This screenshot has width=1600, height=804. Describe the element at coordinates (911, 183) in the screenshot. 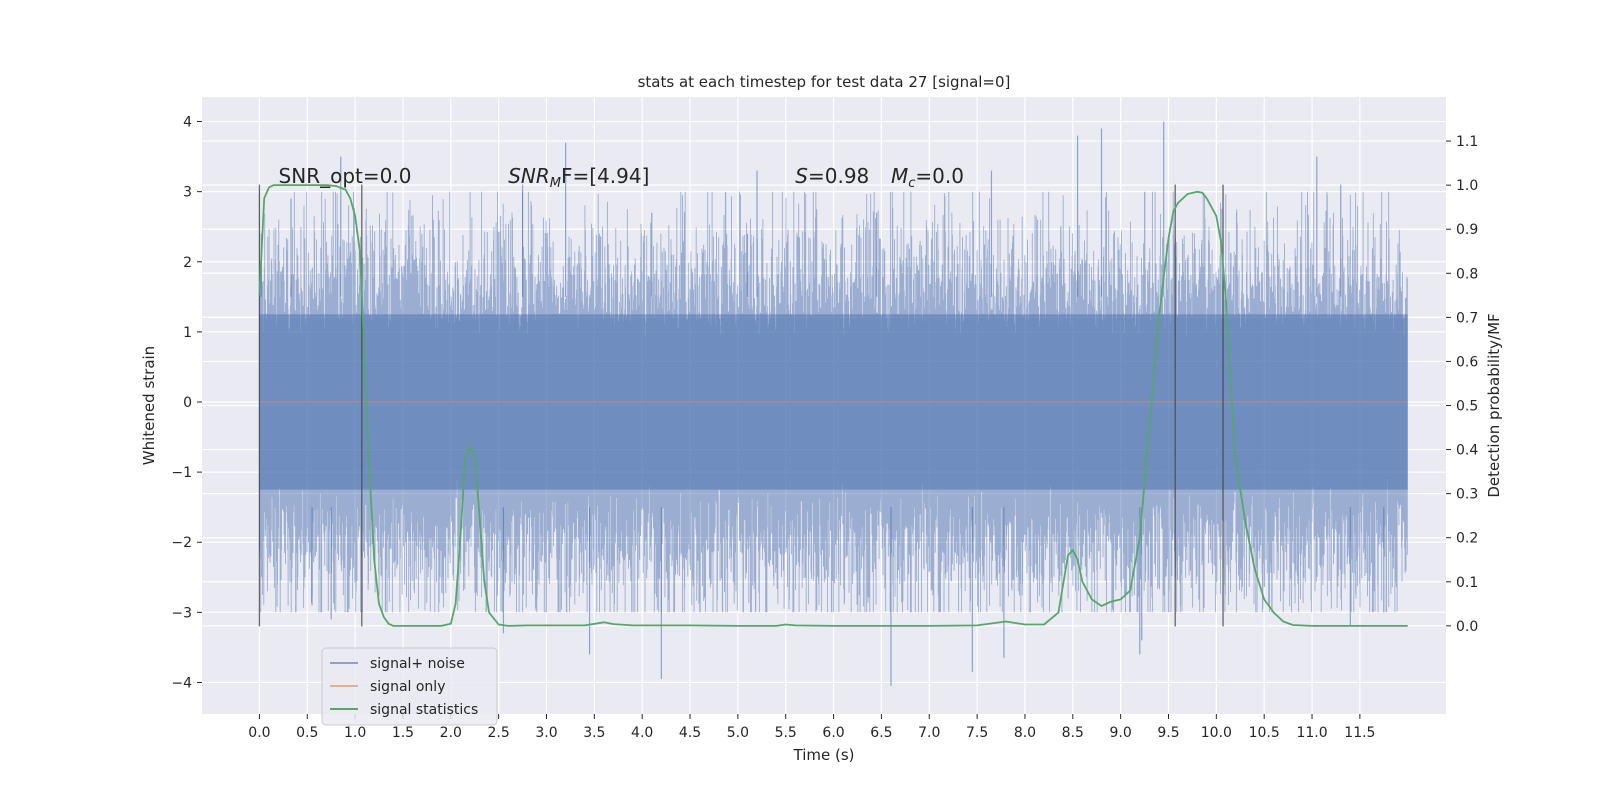

I see `annotation-subscript: c` at that location.